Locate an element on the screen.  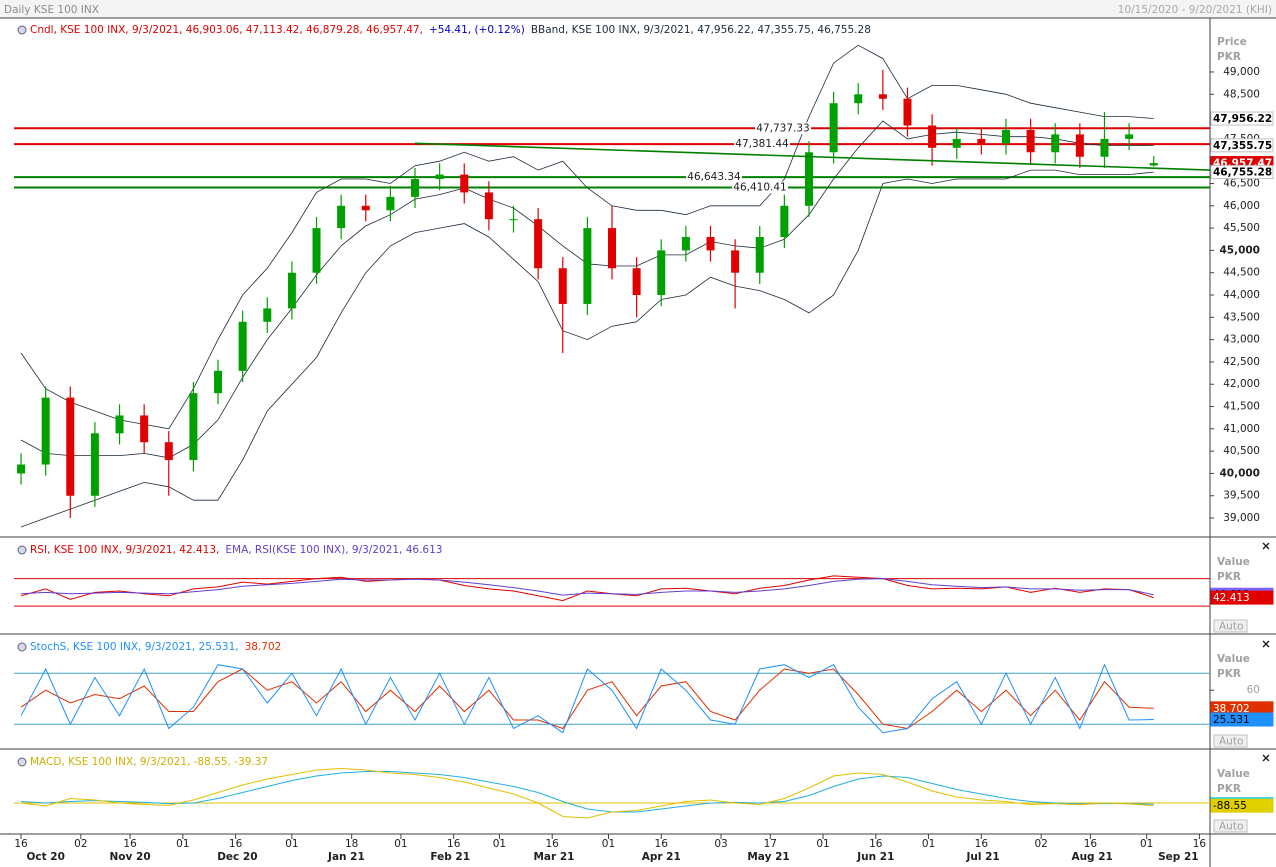
y-tick-label: 43,500 is located at coordinates (1241, 317).